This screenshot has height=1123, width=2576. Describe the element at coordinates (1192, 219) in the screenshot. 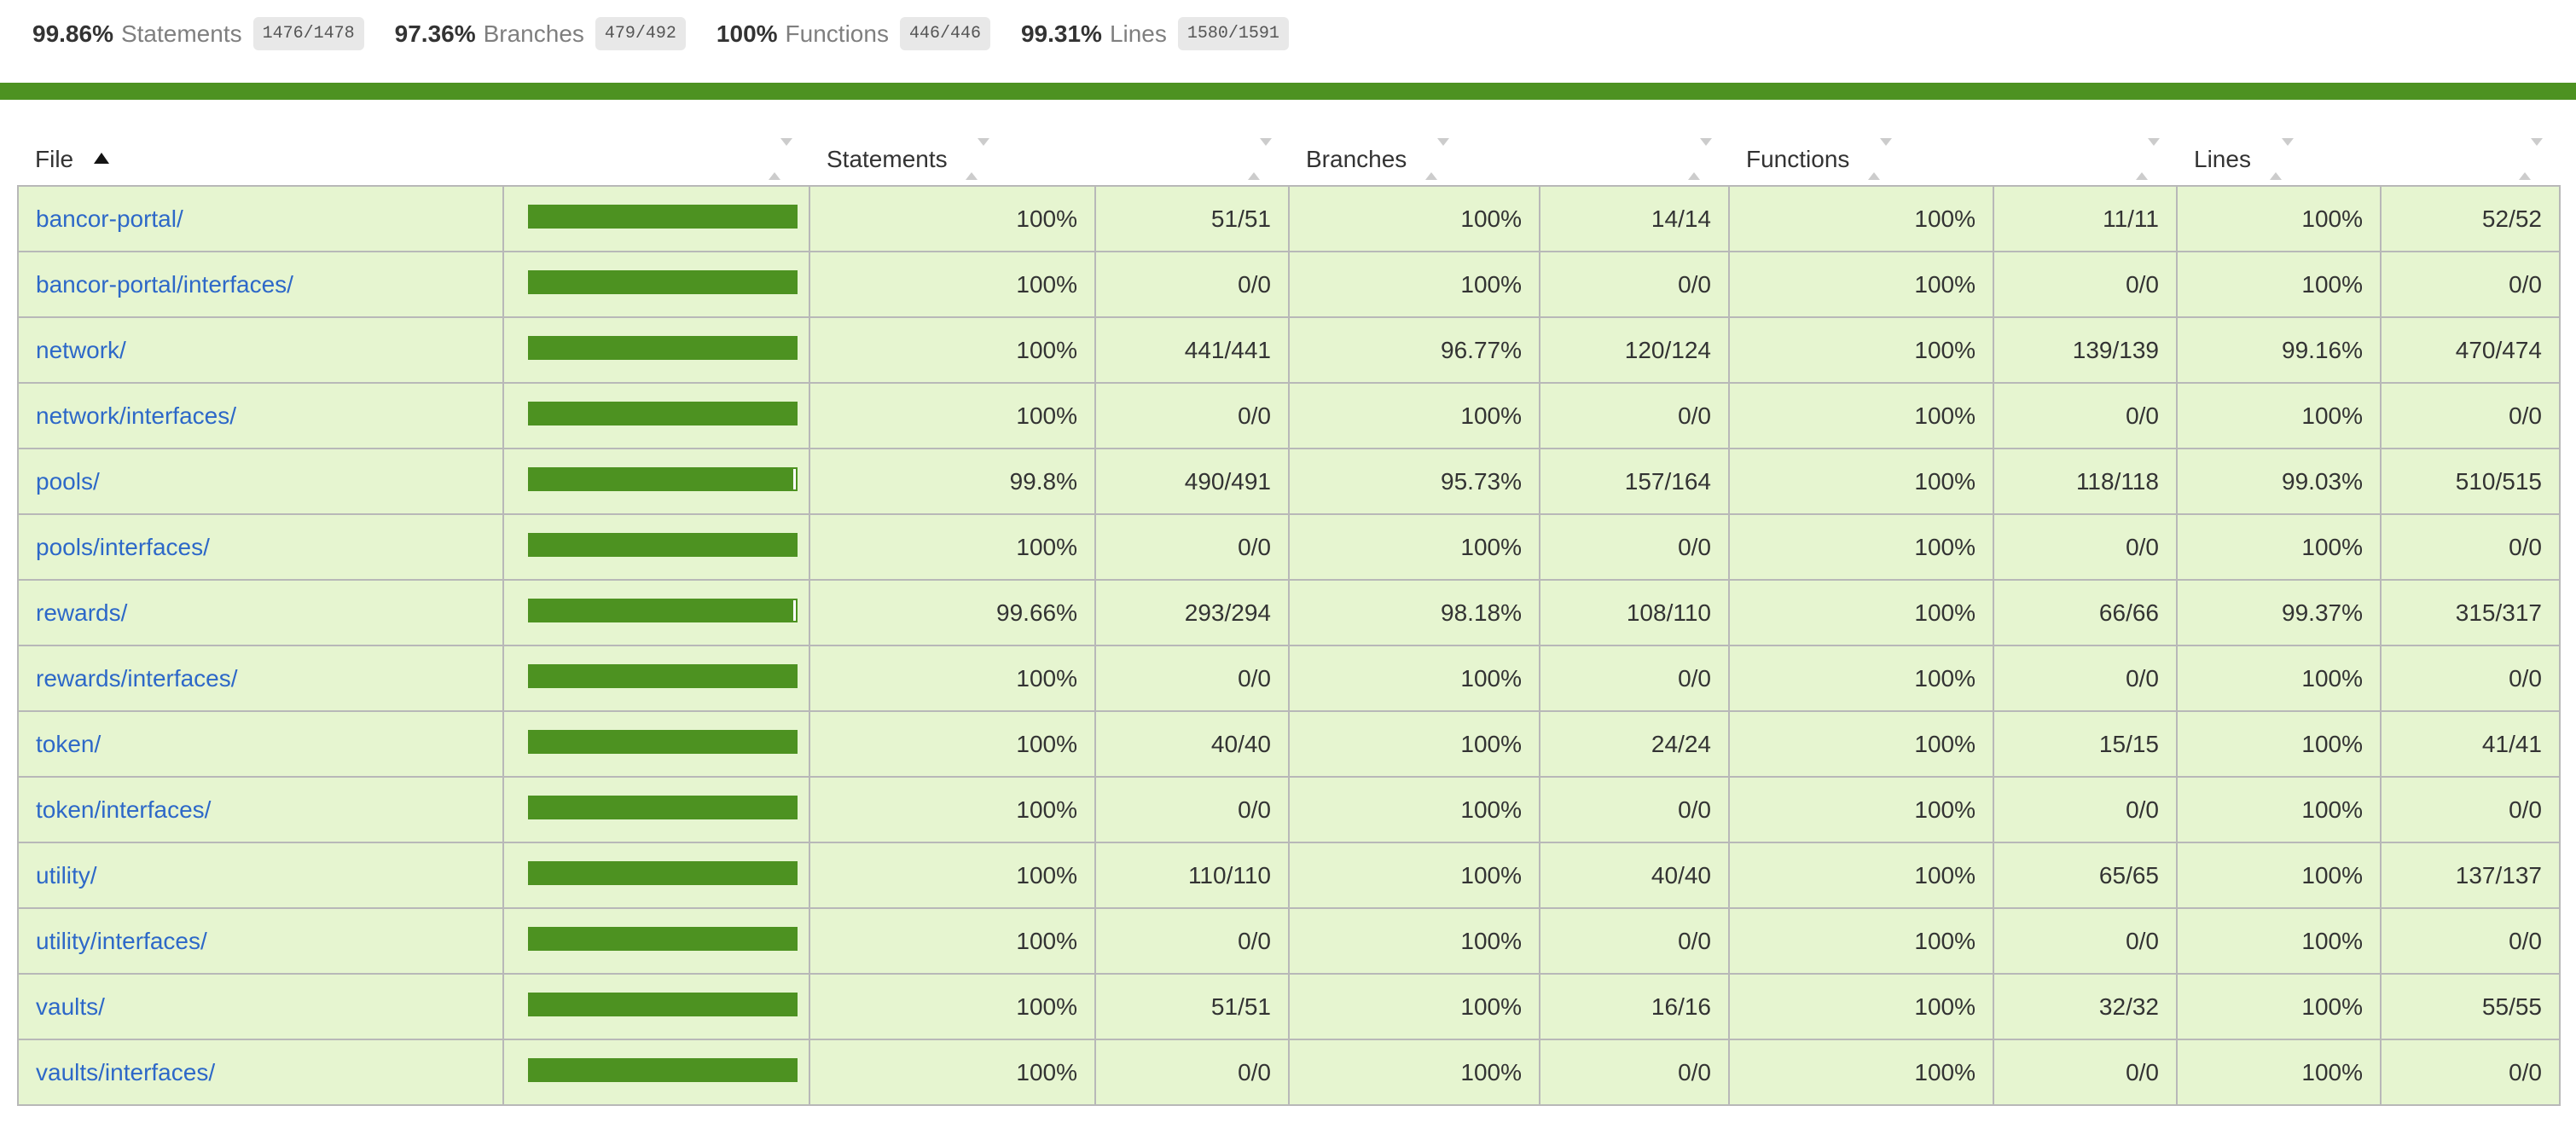

I see `statements-frac-cell: 51/51` at that location.